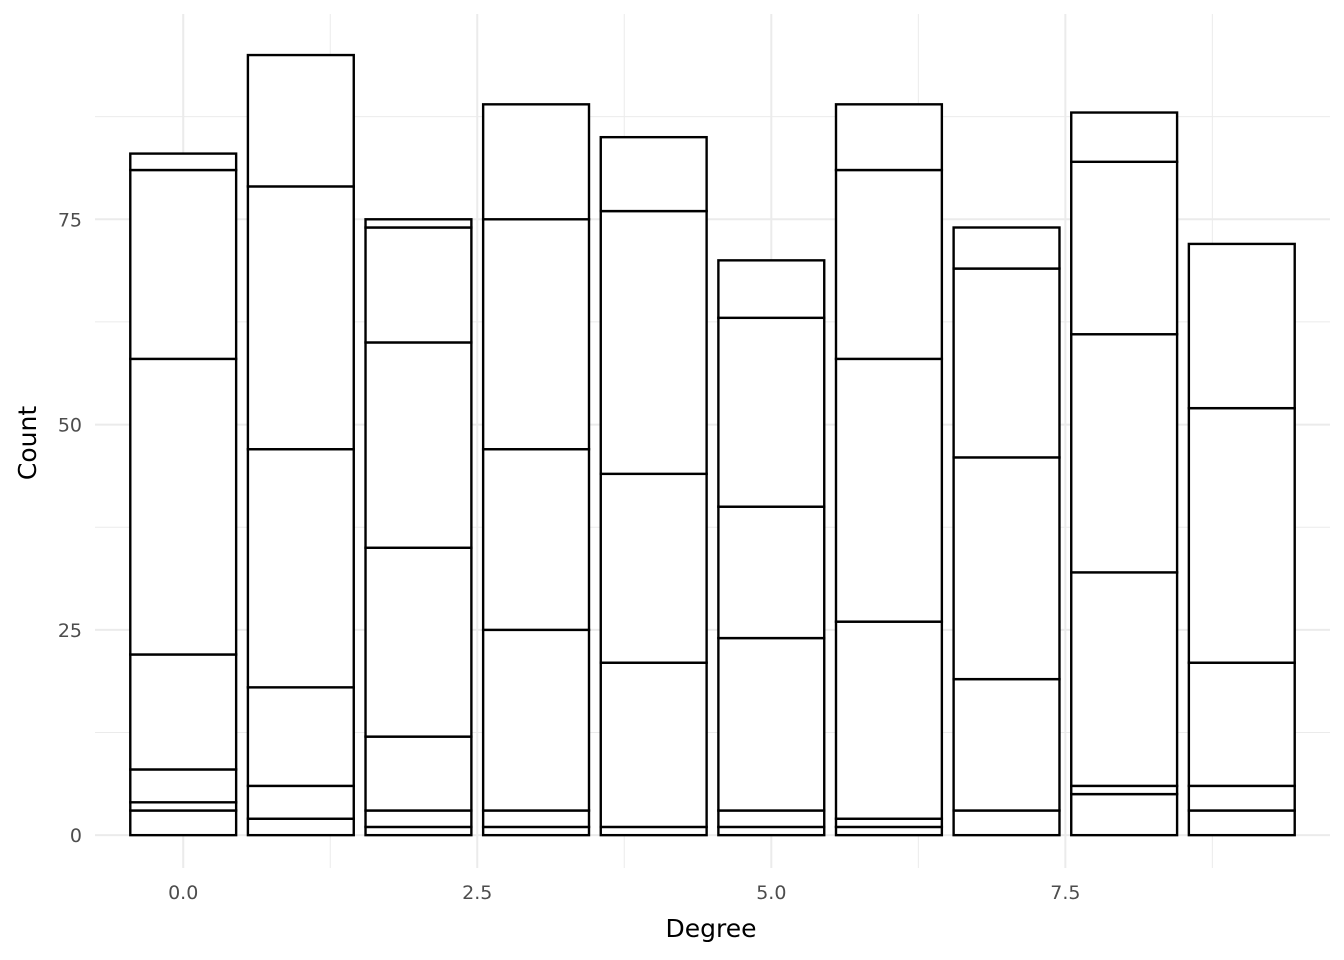 The width and height of the screenshot is (1344, 960). I want to click on x-axis-title: Degree, so click(711, 928).